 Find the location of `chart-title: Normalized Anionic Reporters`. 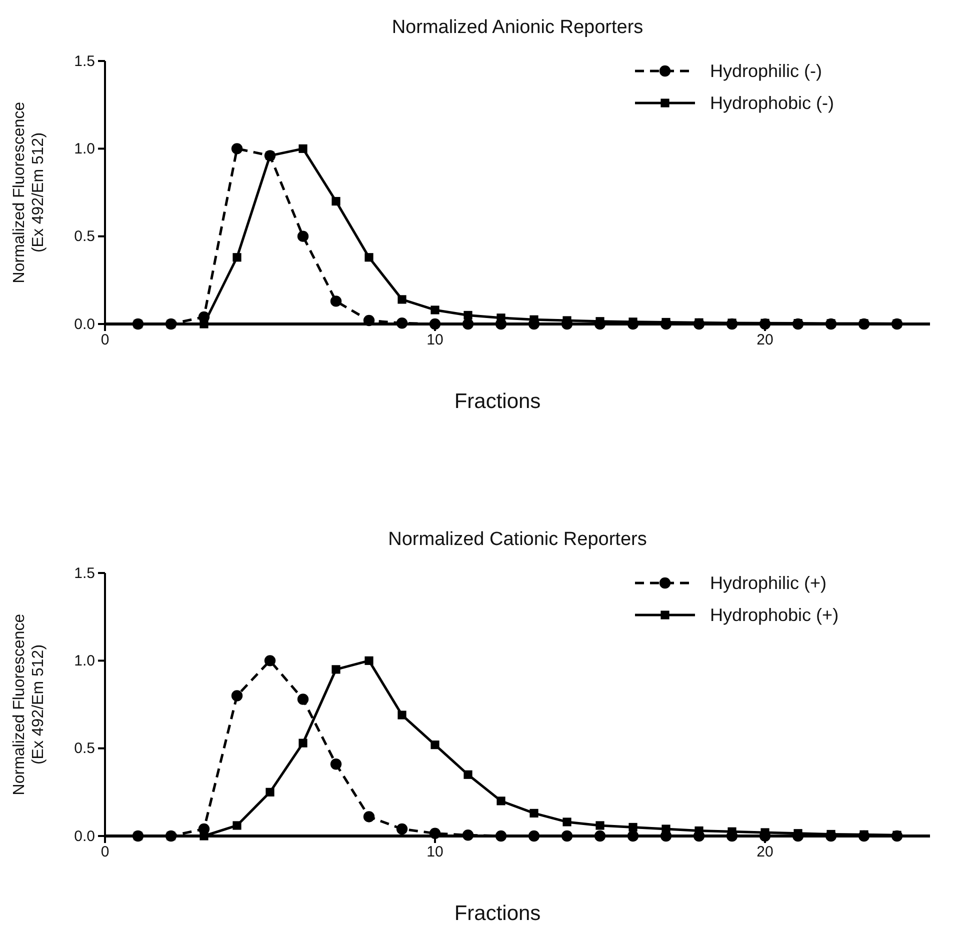

chart-title: Normalized Anionic Reporters is located at coordinates (518, 27).